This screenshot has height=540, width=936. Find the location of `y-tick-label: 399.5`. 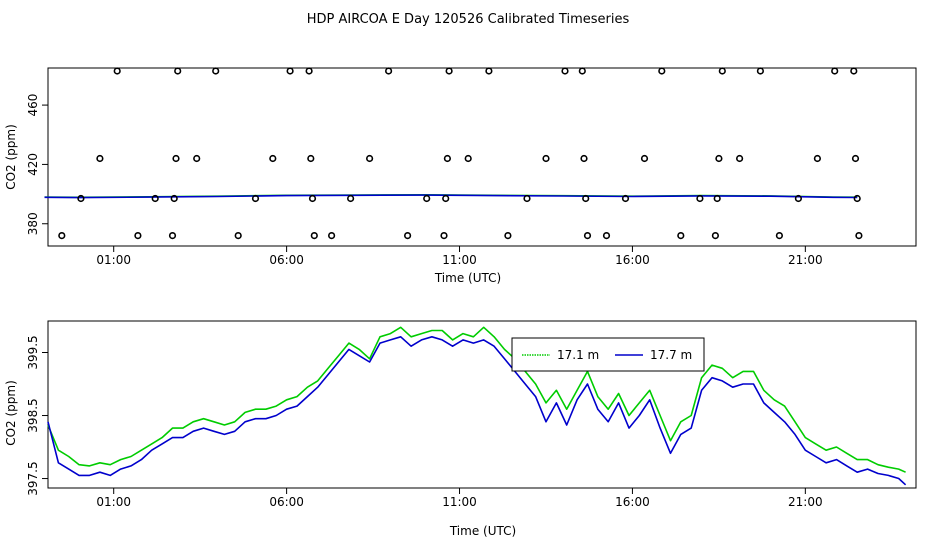

y-tick-label: 399.5 is located at coordinates (33, 352).